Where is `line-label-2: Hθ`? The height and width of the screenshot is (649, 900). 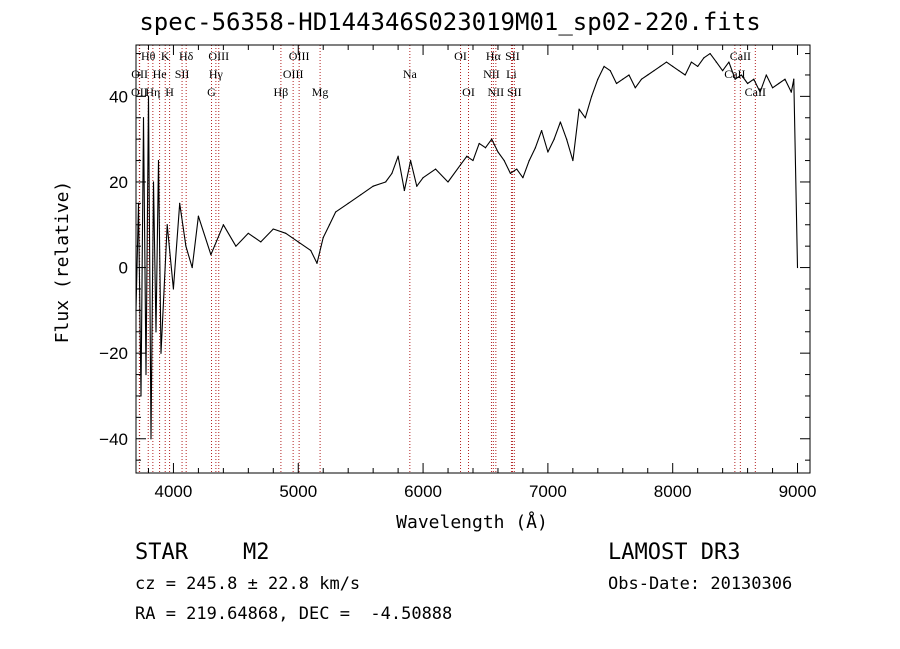
line-label-2: Hθ is located at coordinates (148, 56).